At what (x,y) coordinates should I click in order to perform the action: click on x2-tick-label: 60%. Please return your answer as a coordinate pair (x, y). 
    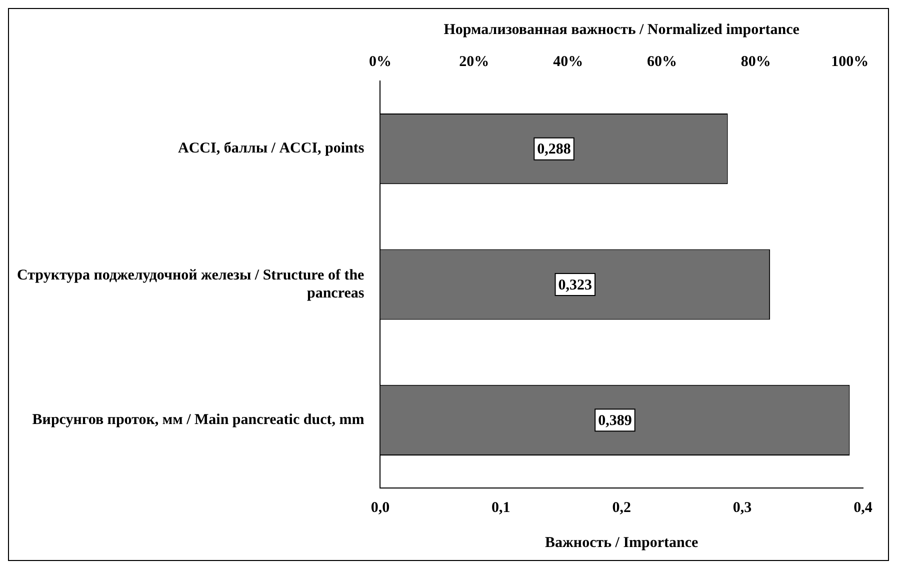
    Looking at the image, I should click on (662, 62).